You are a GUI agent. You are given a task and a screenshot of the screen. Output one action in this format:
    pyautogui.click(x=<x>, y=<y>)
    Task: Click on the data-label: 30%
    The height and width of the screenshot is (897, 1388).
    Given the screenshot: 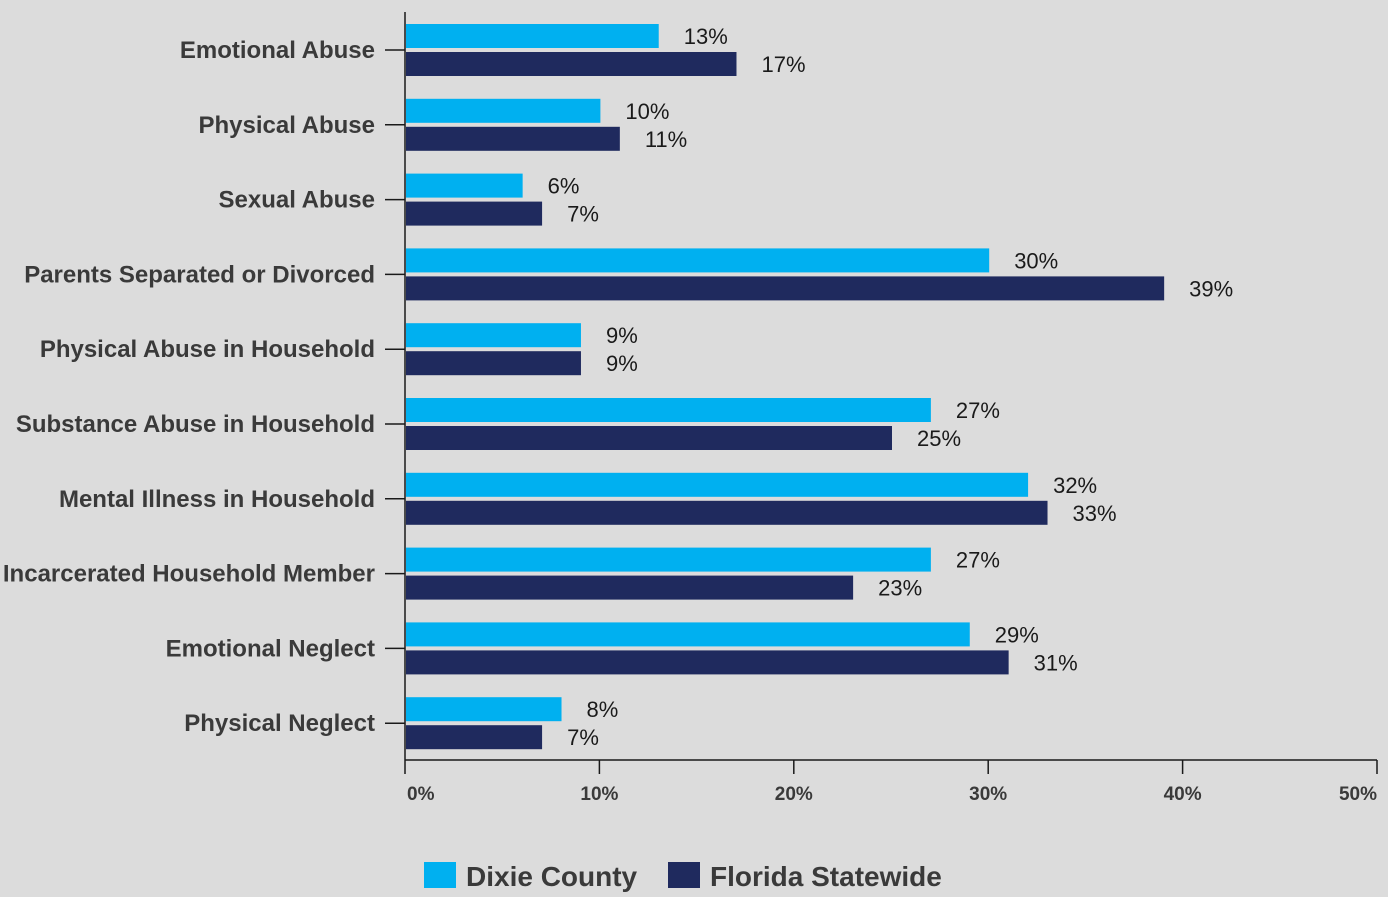 What is the action you would take?
    pyautogui.click(x=1036, y=260)
    